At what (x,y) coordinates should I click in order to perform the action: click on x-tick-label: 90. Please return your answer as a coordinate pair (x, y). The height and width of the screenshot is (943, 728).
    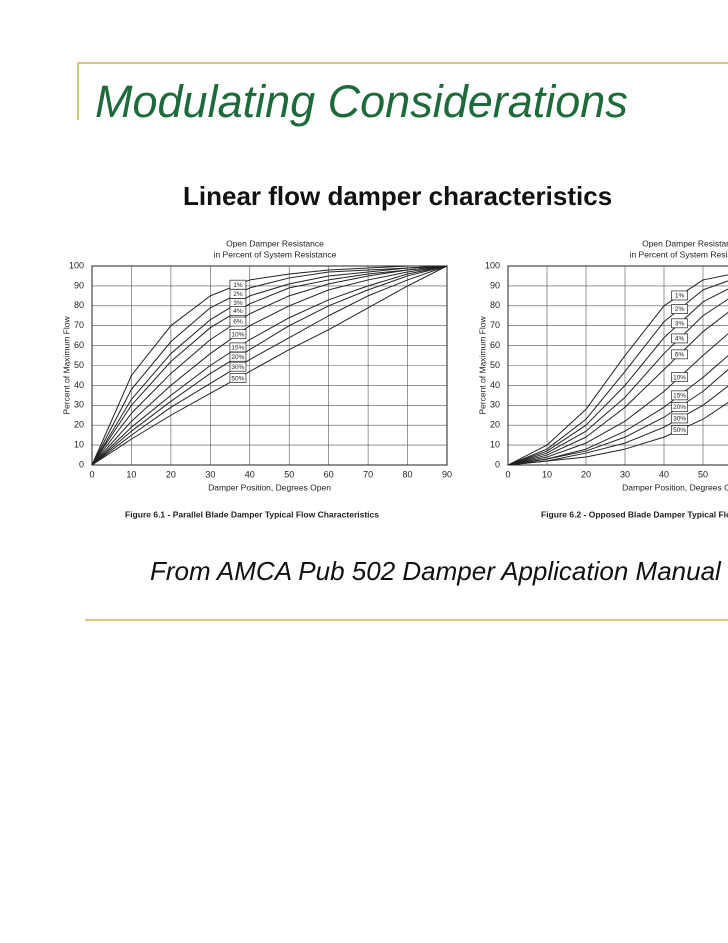
    Looking at the image, I should click on (447, 474).